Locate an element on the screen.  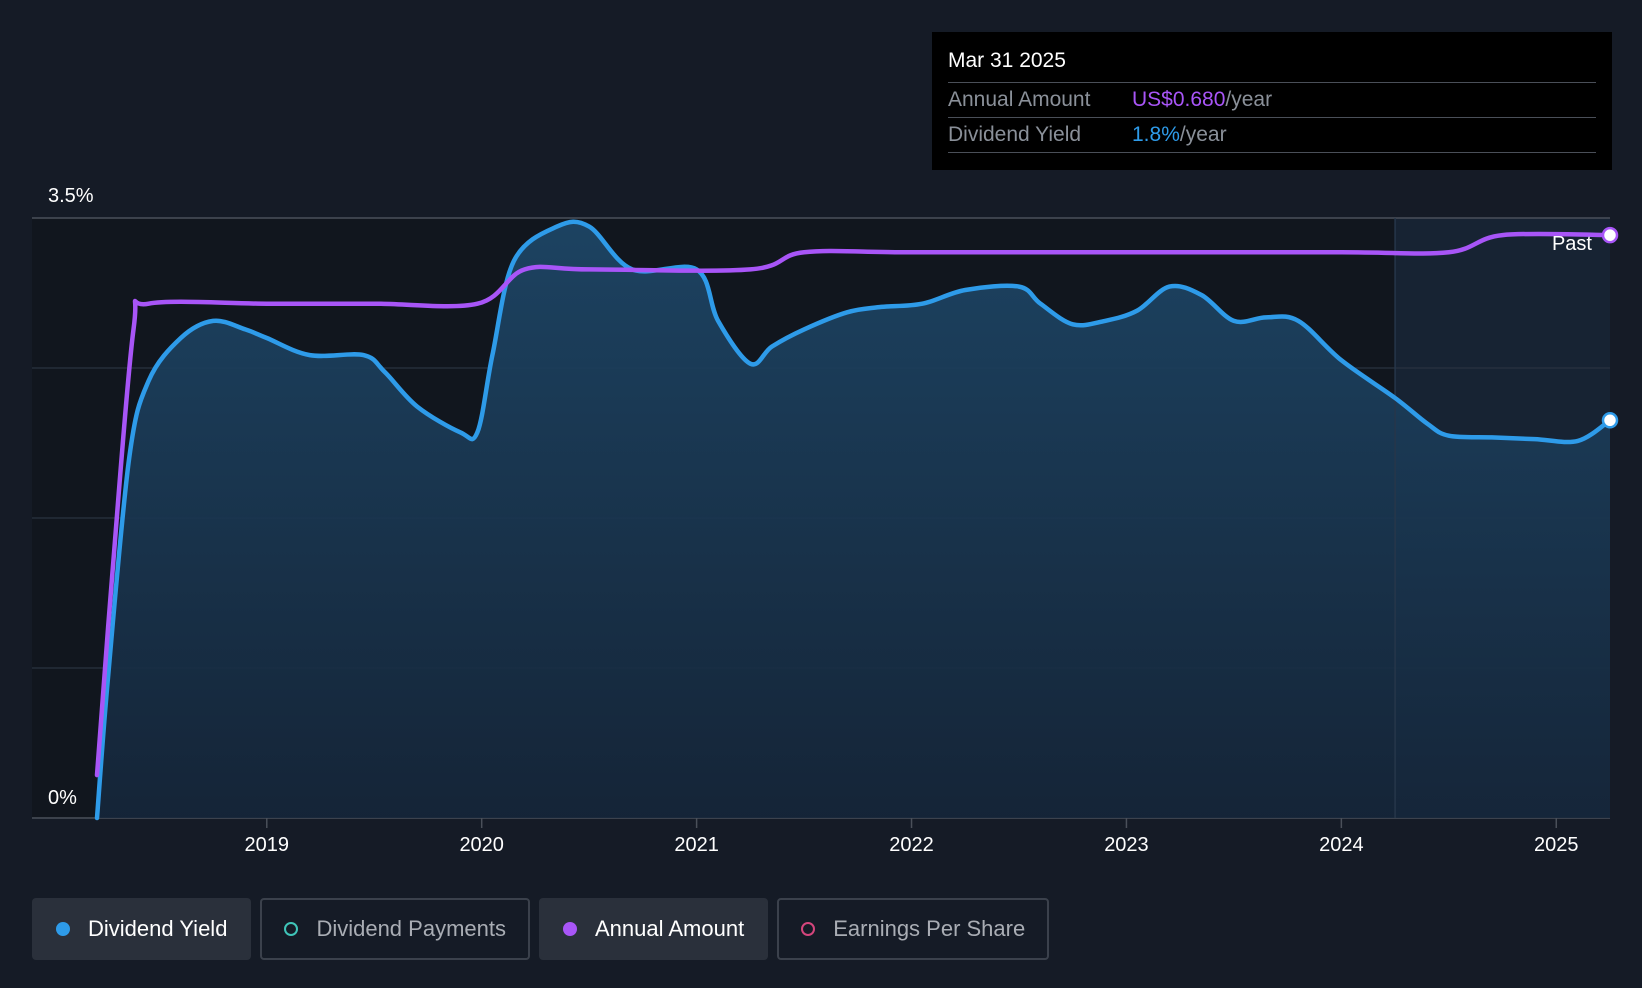
past-label: Past is located at coordinates (1572, 244).